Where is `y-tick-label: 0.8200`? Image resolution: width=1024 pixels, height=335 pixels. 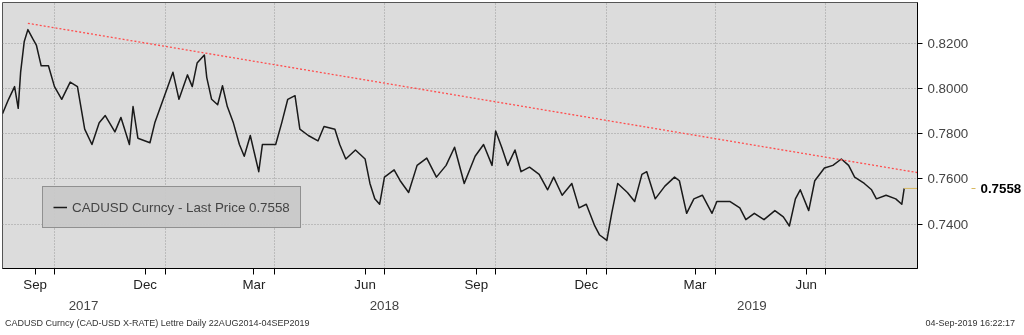 y-tick-label: 0.8200 is located at coordinates (948, 43).